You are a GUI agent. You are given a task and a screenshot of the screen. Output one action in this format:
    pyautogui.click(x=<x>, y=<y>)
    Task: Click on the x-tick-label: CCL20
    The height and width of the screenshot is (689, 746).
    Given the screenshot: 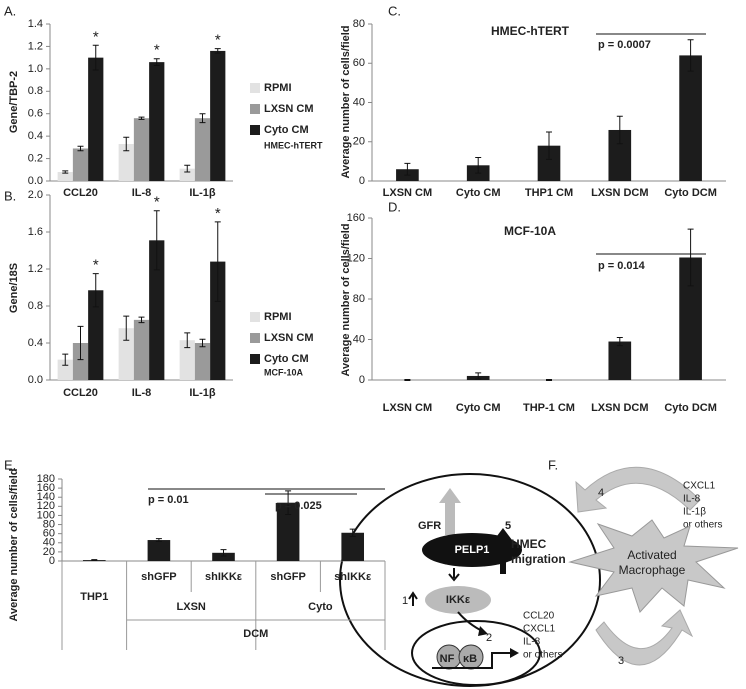 What is the action you would take?
    pyautogui.click(x=80, y=393)
    